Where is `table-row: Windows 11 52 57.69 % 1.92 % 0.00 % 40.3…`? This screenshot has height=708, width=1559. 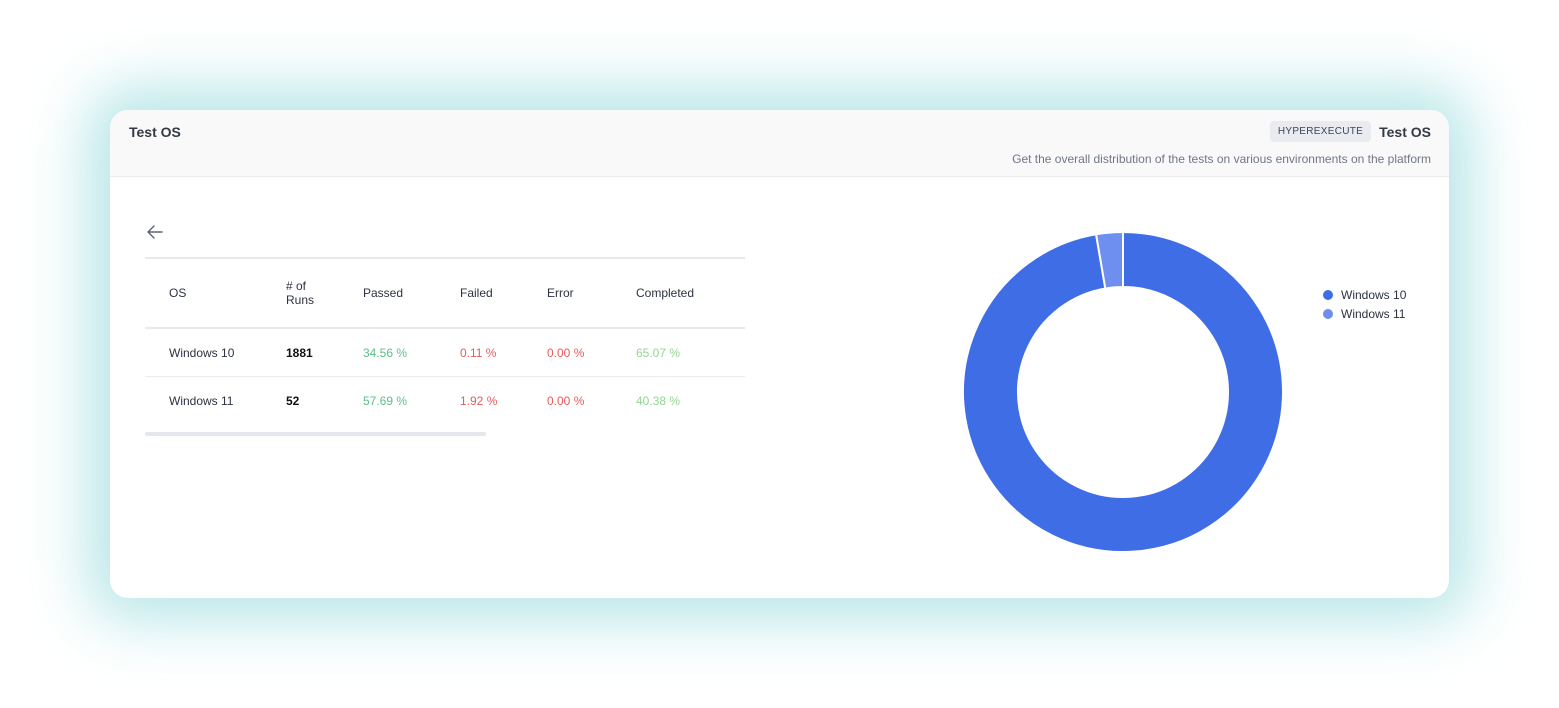 table-row: Windows 11 52 57.69 % 1.92 % 0.00 % 40.3… is located at coordinates (445, 401).